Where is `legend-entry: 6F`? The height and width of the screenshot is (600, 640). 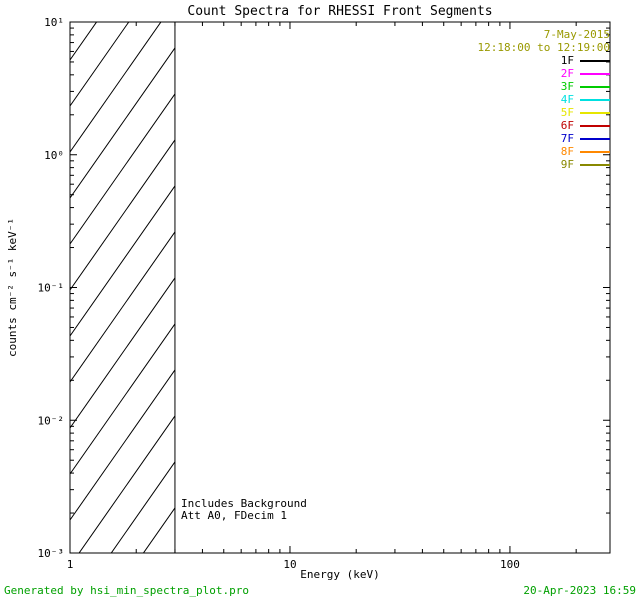 legend-entry: 6F is located at coordinates (544, 125).